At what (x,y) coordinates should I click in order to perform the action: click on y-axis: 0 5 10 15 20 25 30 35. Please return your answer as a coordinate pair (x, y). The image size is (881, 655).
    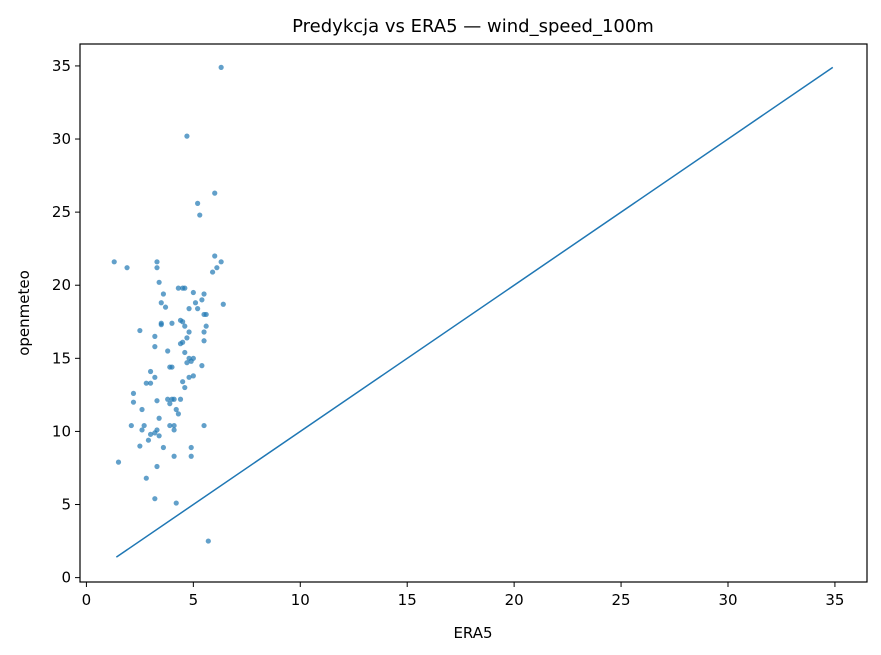
    Looking at the image, I should click on (66, 322).